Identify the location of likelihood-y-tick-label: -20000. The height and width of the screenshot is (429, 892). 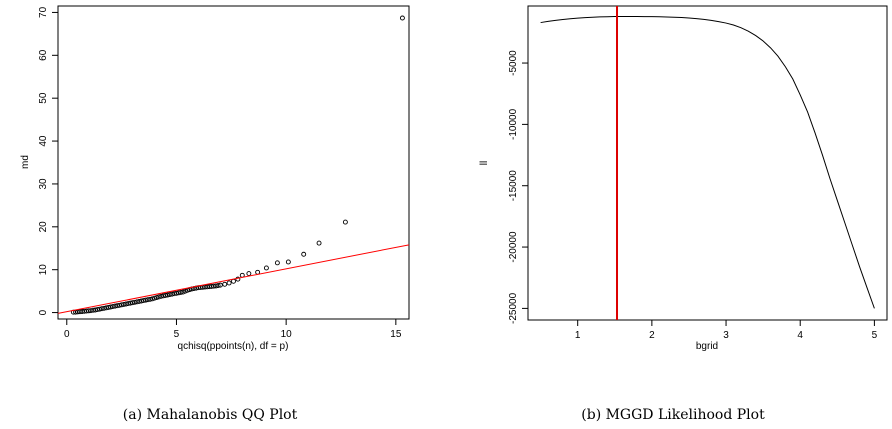
(513, 247).